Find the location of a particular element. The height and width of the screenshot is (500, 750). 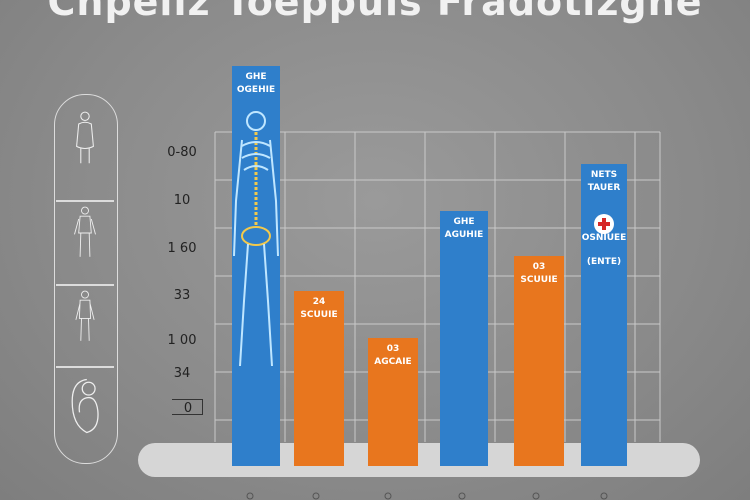

y-tick-label: 0 is located at coordinates (188, 408).